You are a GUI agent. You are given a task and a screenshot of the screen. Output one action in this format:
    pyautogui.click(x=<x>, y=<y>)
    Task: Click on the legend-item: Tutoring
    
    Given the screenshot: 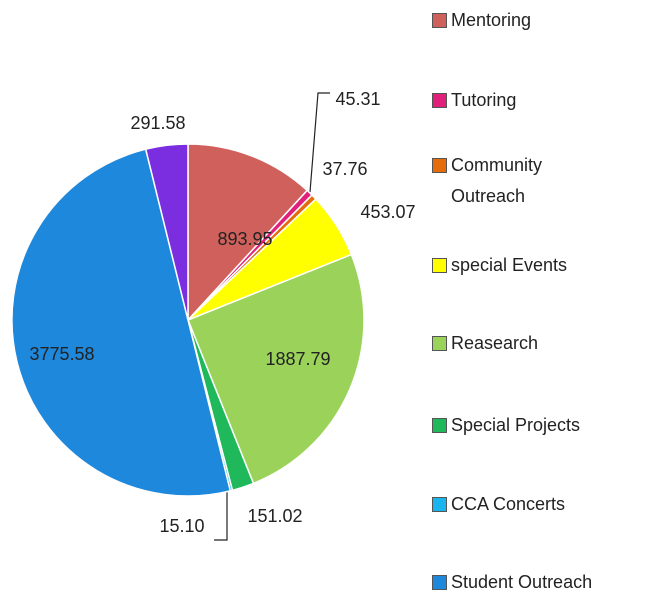 What is the action you would take?
    pyautogui.click(x=474, y=100)
    